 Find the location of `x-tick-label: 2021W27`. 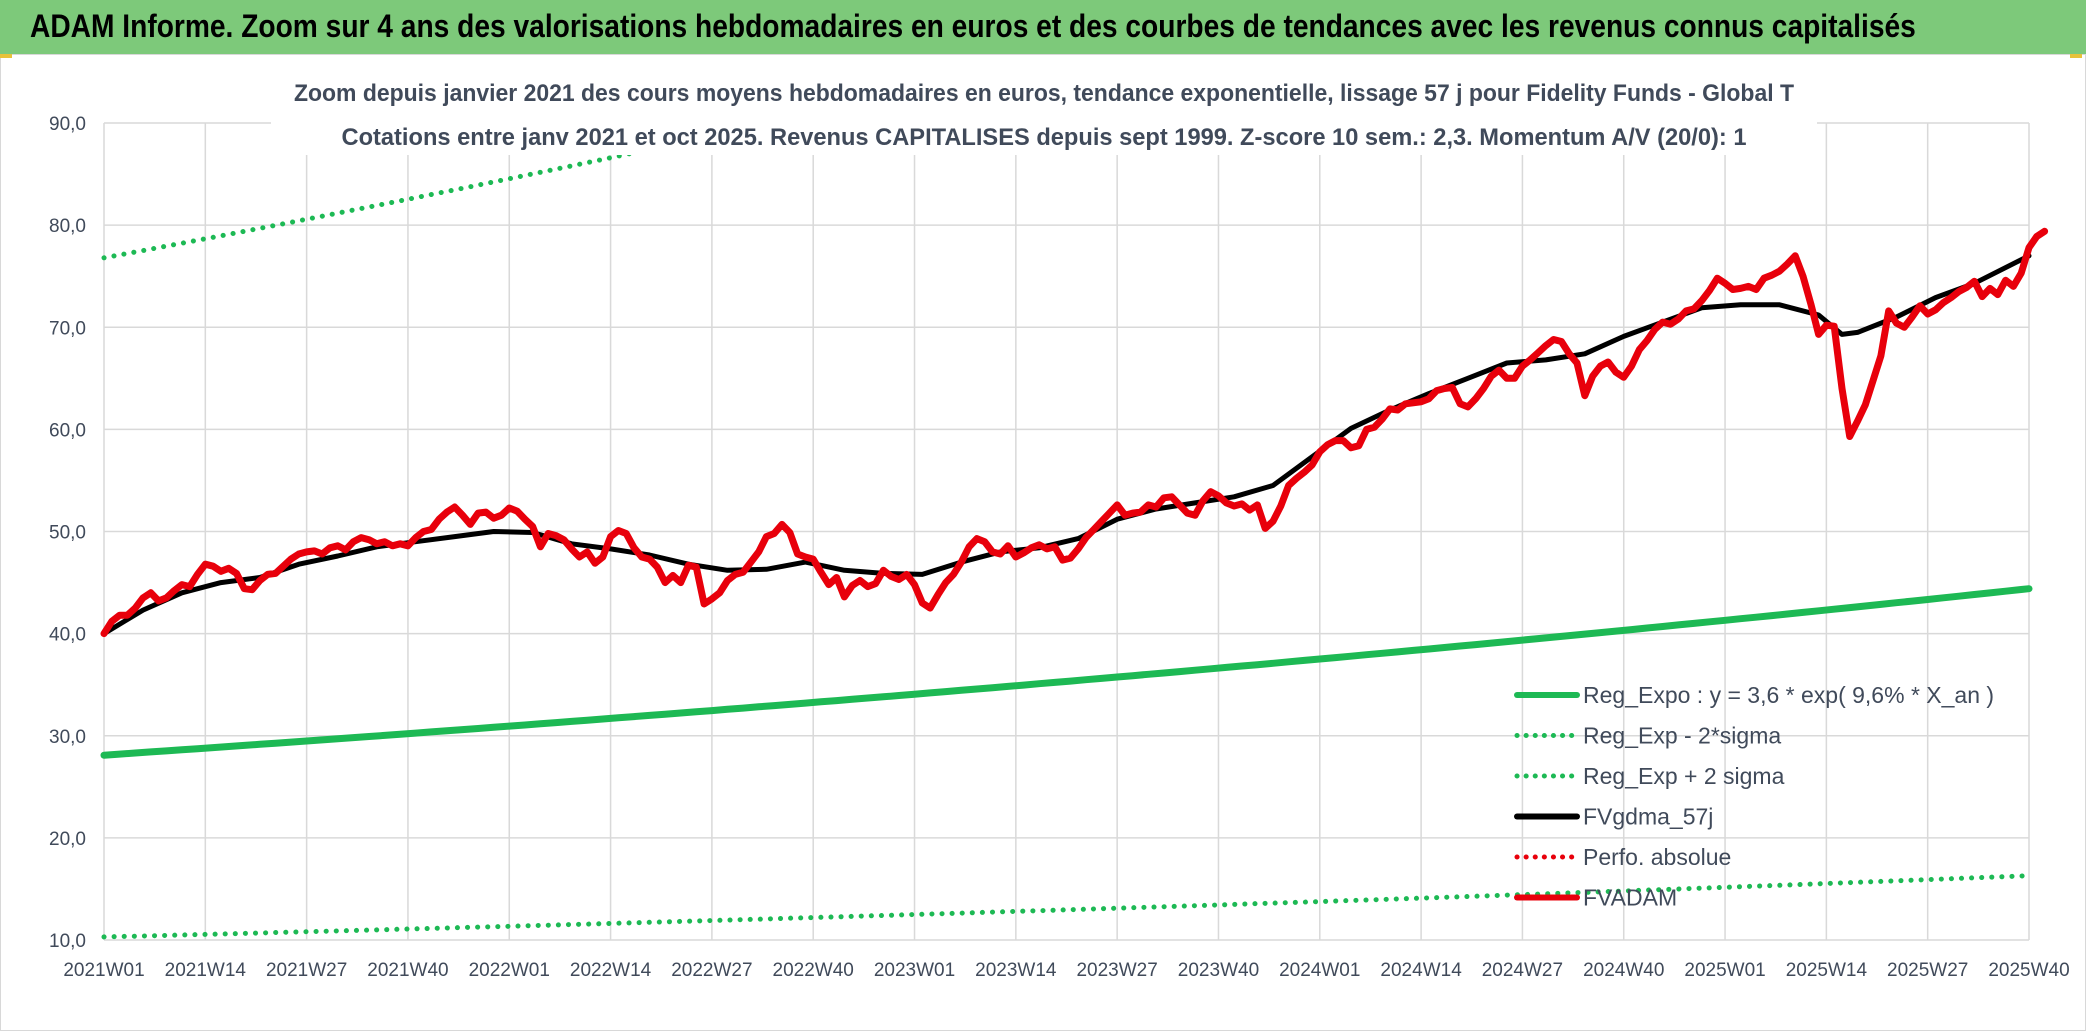

x-tick-label: 2021W27 is located at coordinates (306, 970).